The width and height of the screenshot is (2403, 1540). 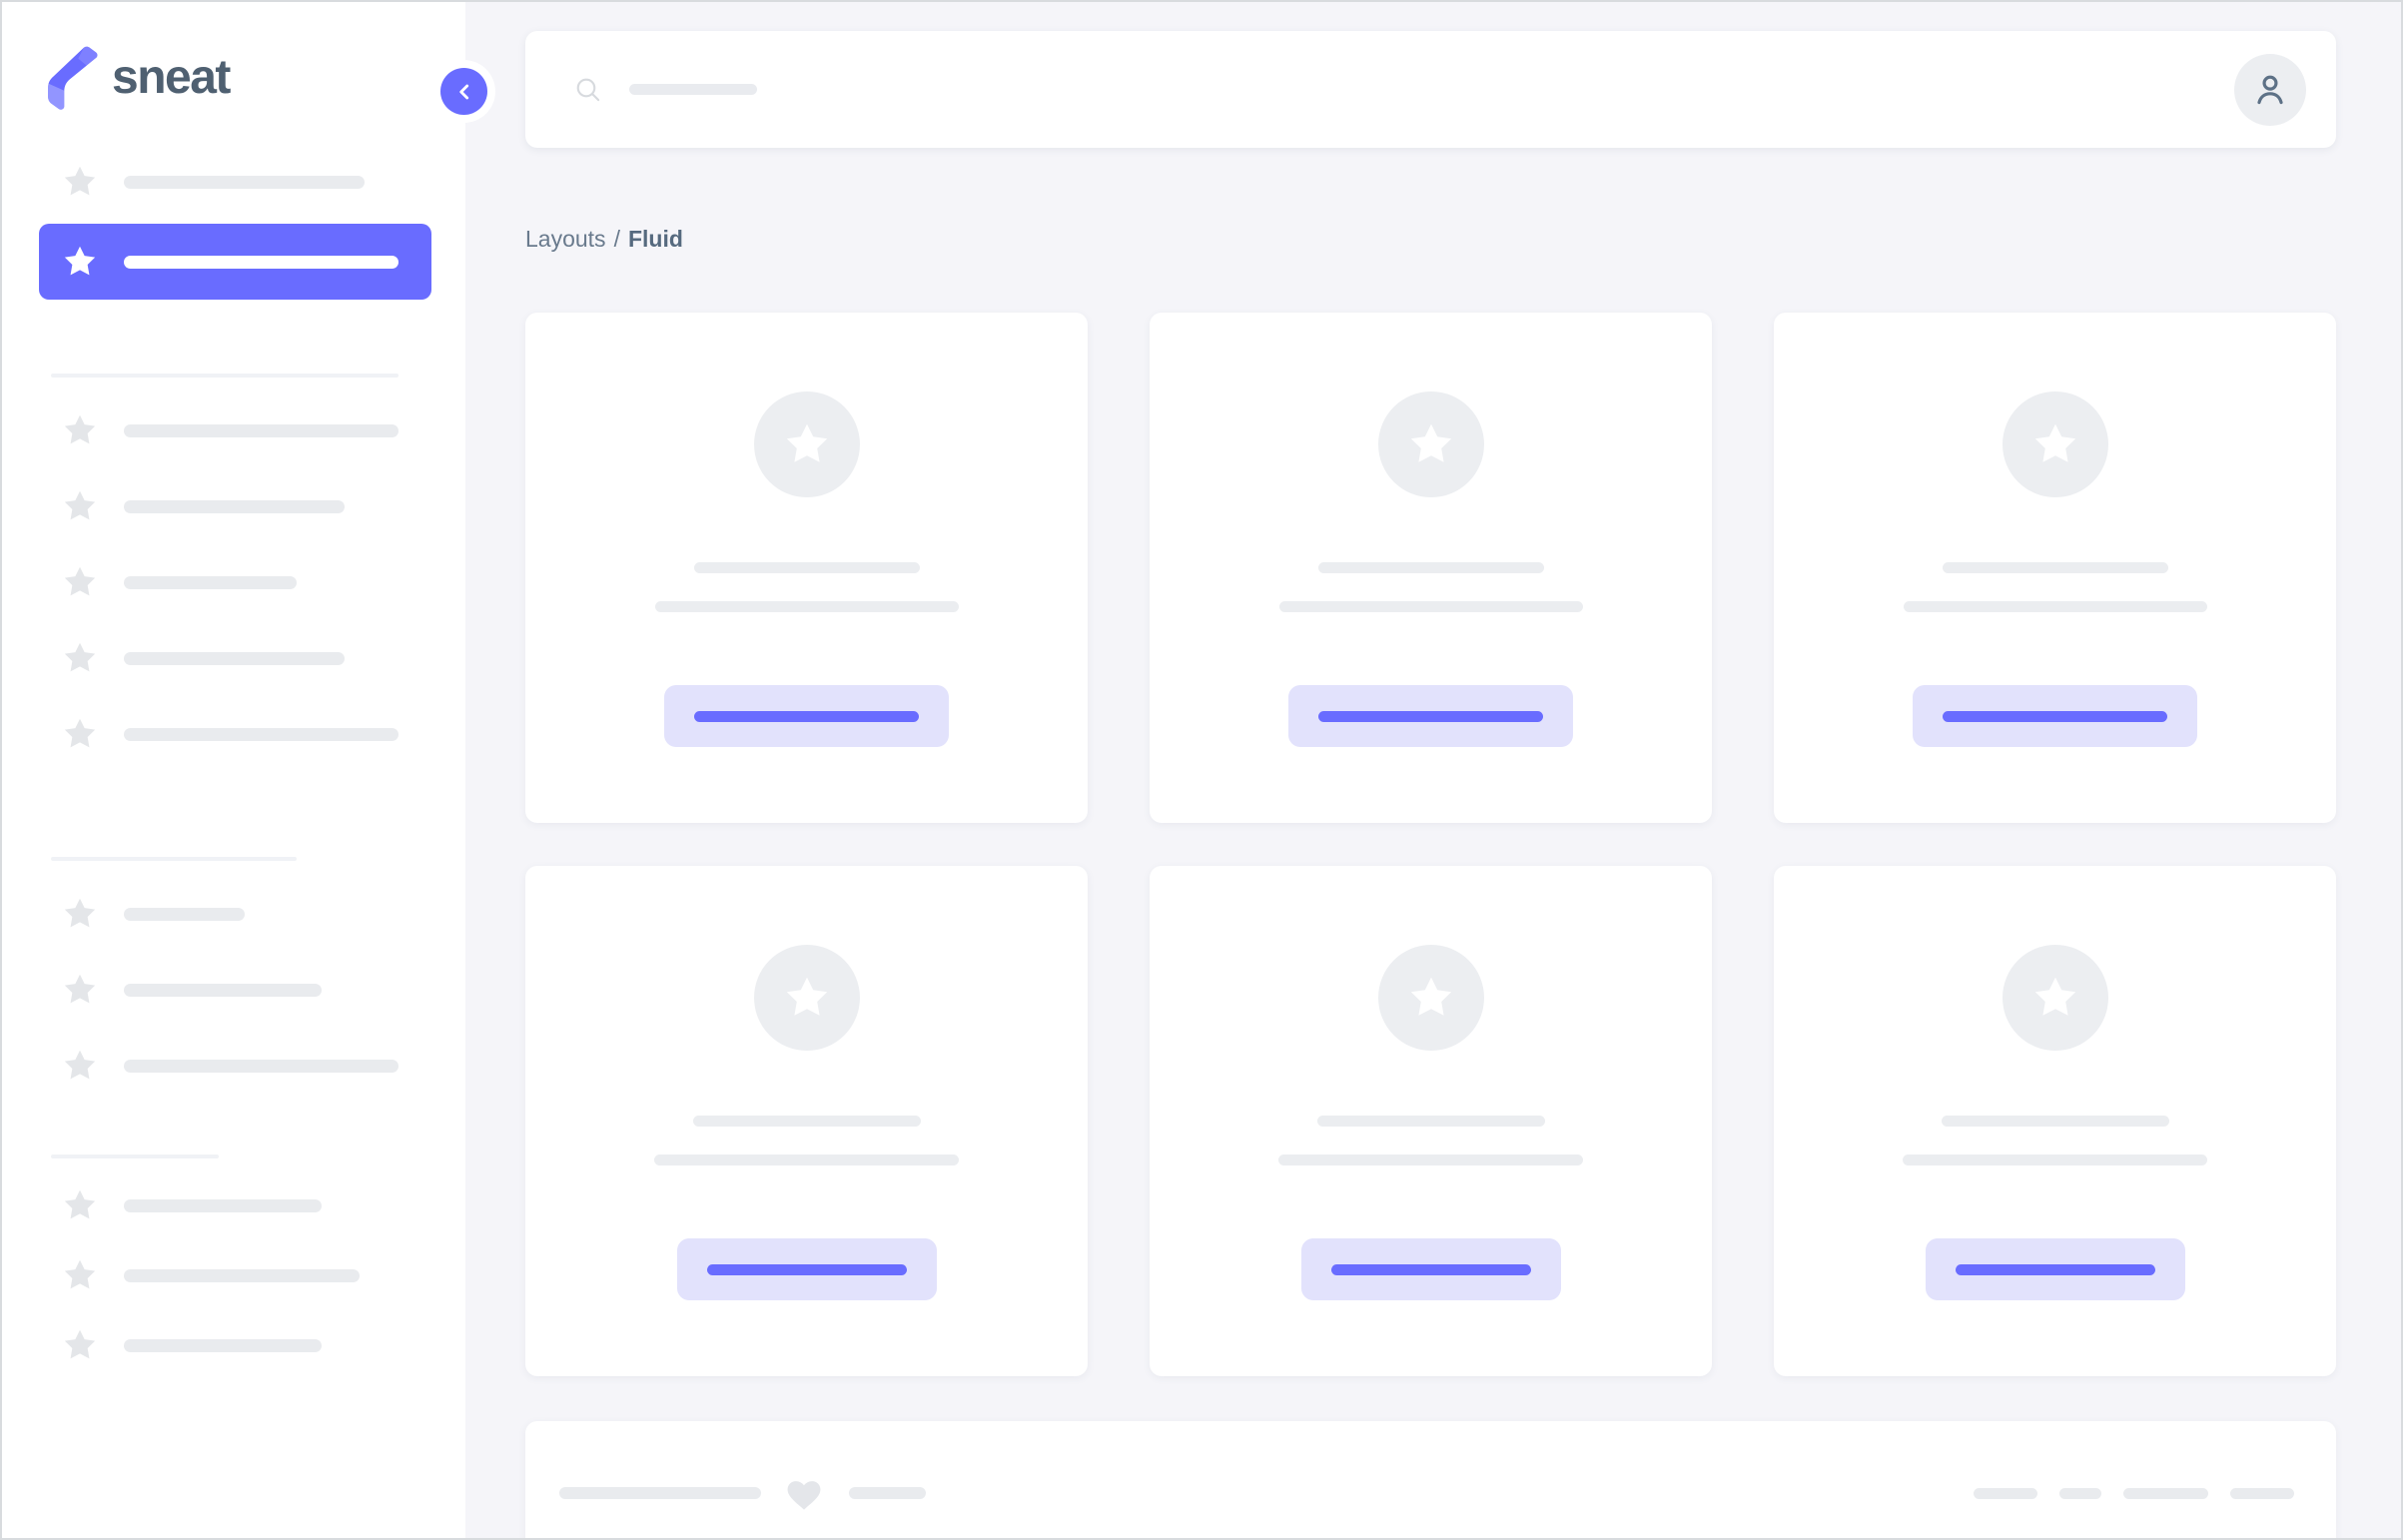 I want to click on user-avatar-button, so click(x=2270, y=90).